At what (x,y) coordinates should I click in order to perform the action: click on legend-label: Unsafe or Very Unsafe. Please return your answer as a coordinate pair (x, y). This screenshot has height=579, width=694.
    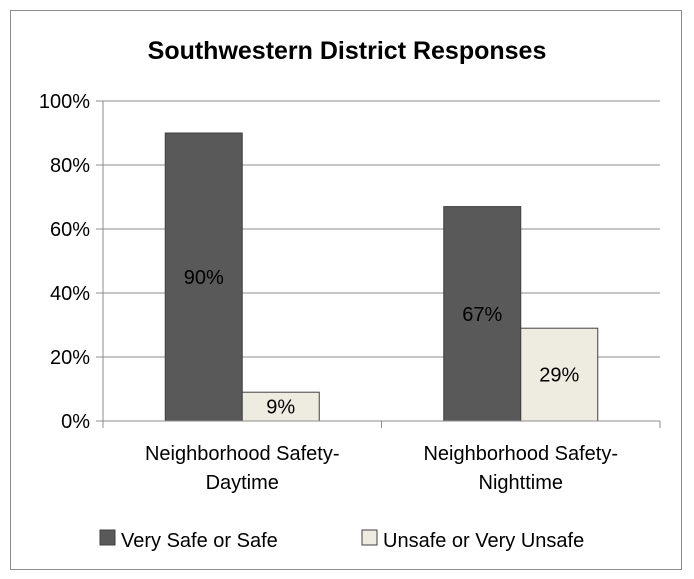
    Looking at the image, I should click on (483, 541).